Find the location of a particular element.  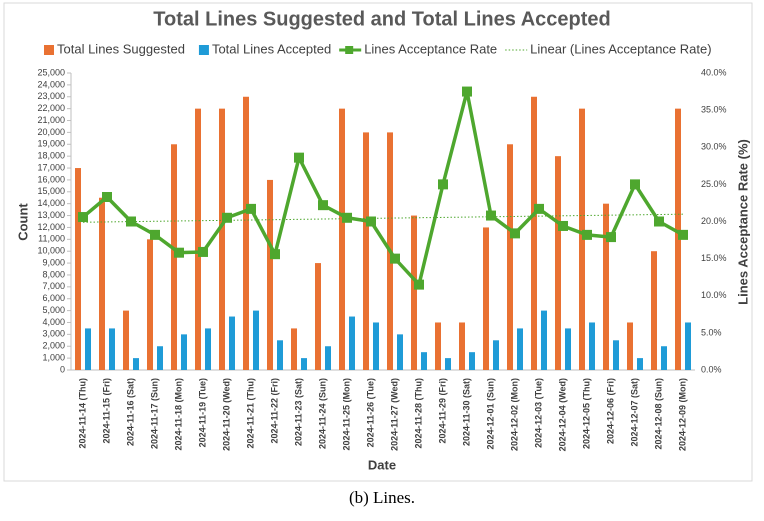

y-tick-label: 25,000 is located at coordinates (51, 72).